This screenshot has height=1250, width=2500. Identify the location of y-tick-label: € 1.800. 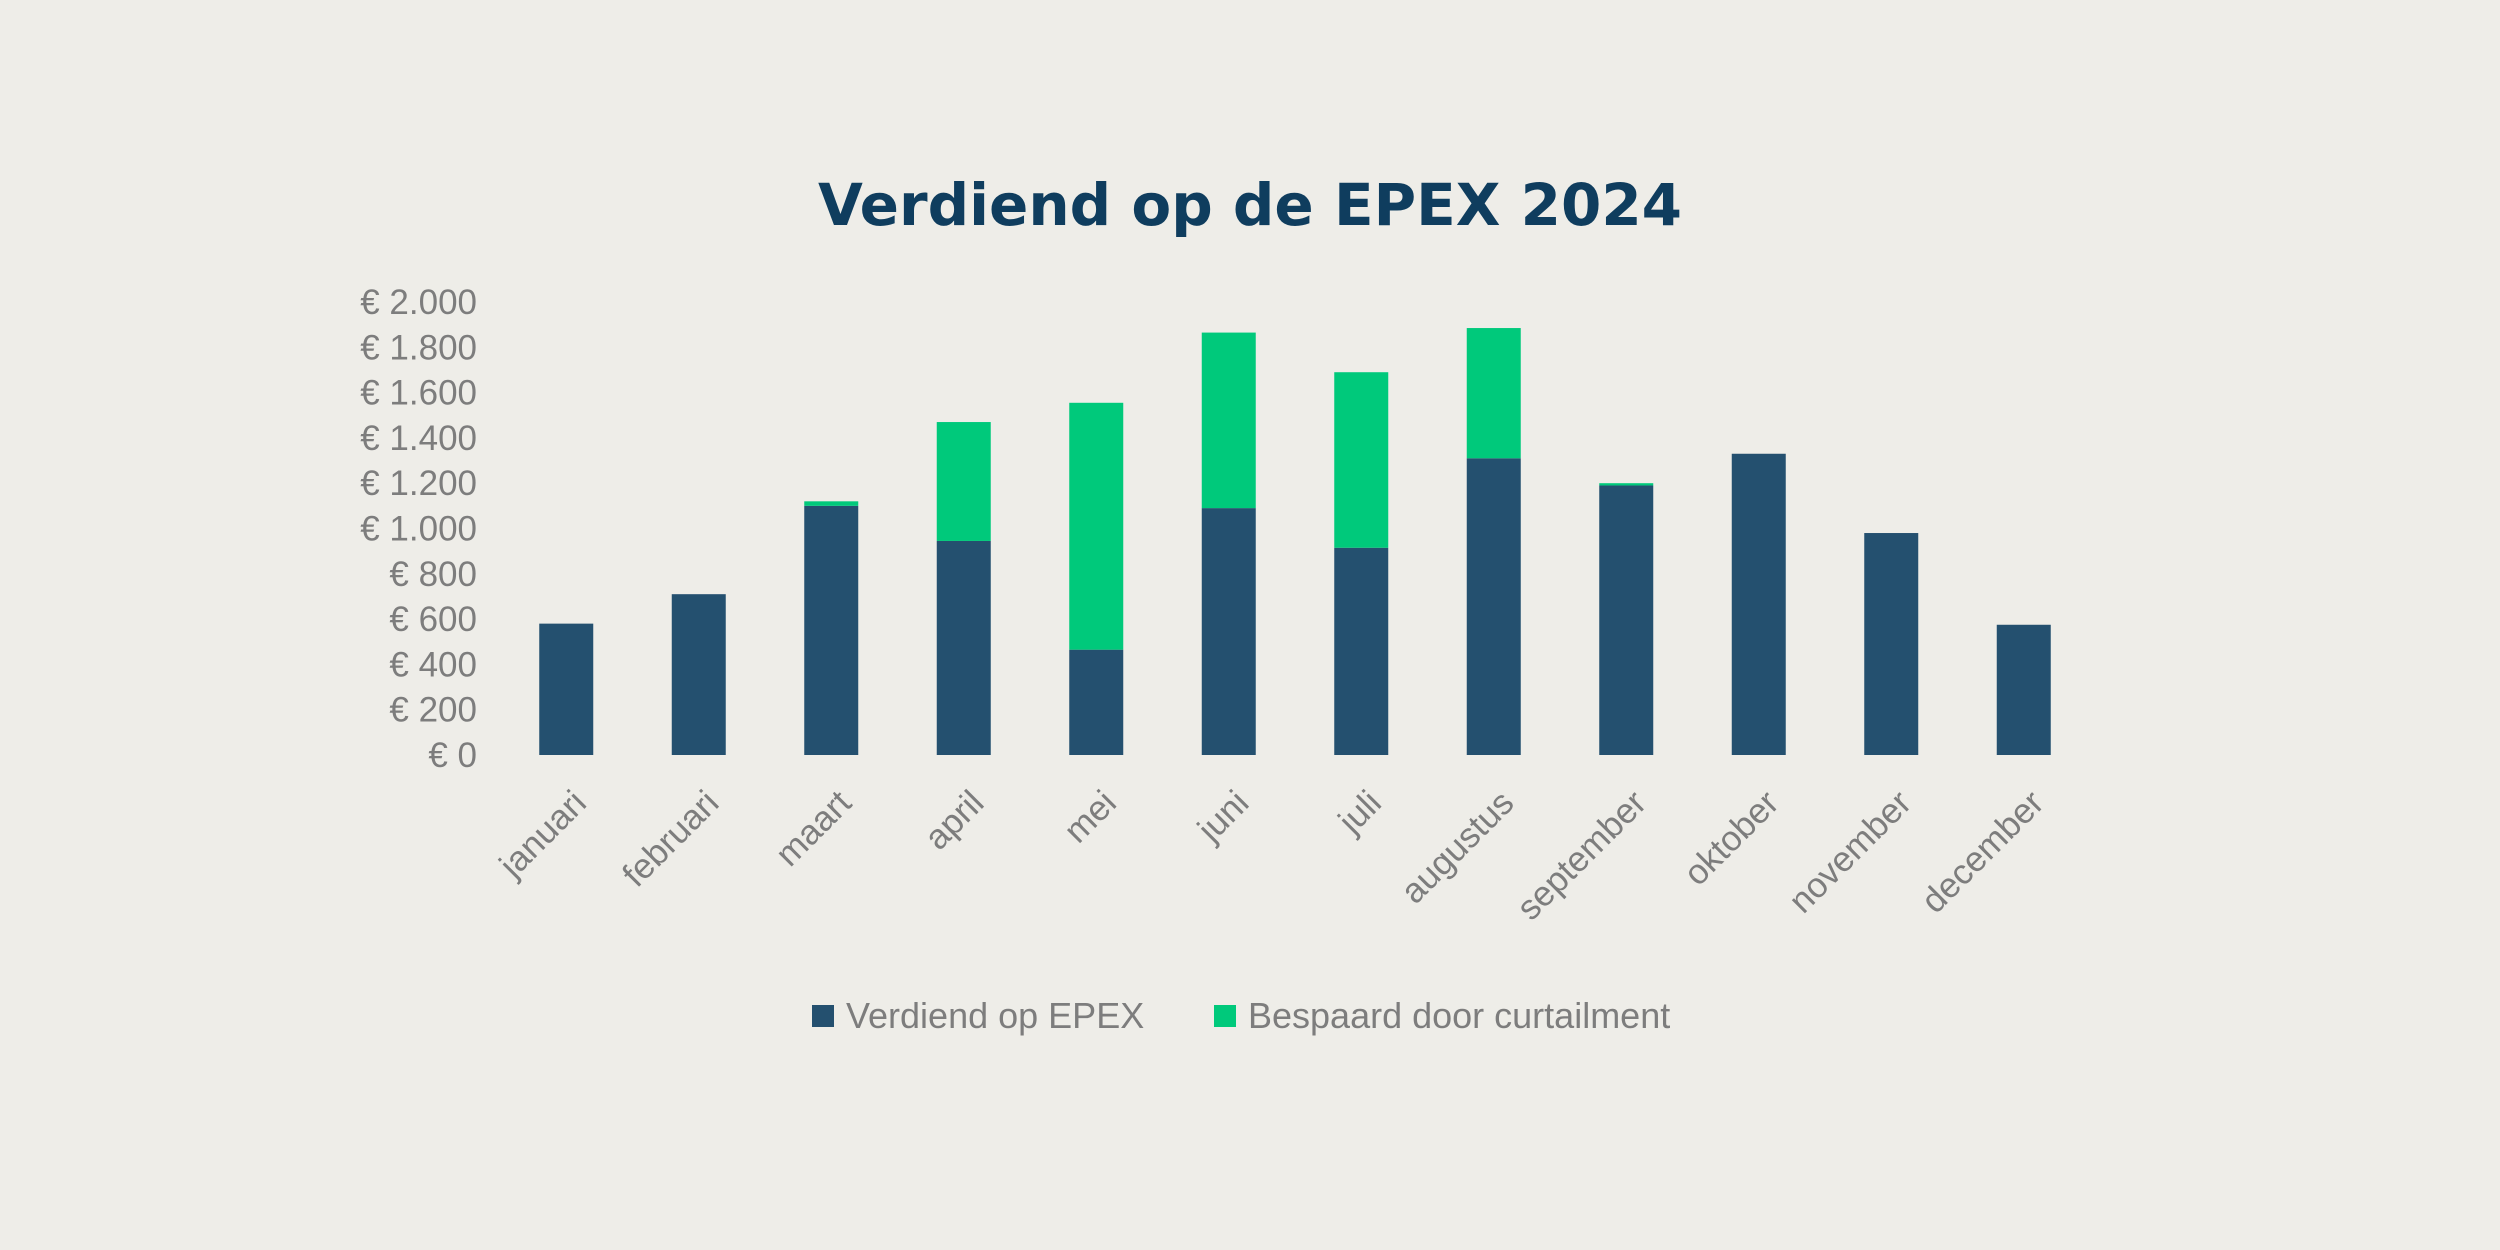
(418, 347).